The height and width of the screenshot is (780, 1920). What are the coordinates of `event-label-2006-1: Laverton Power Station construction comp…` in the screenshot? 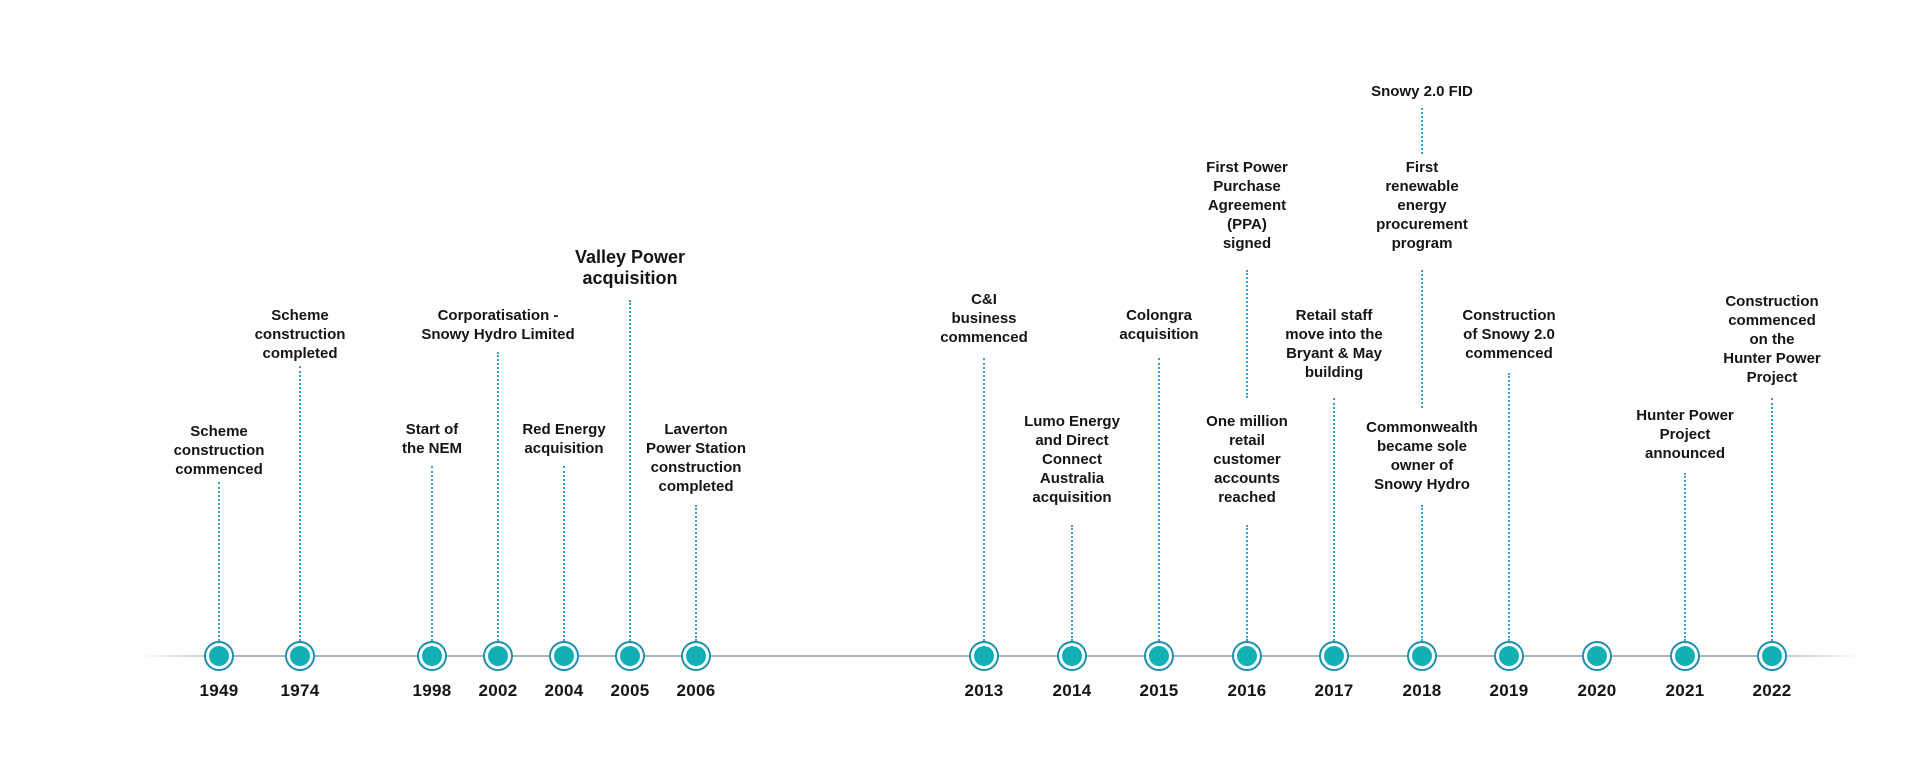 It's located at (695, 458).